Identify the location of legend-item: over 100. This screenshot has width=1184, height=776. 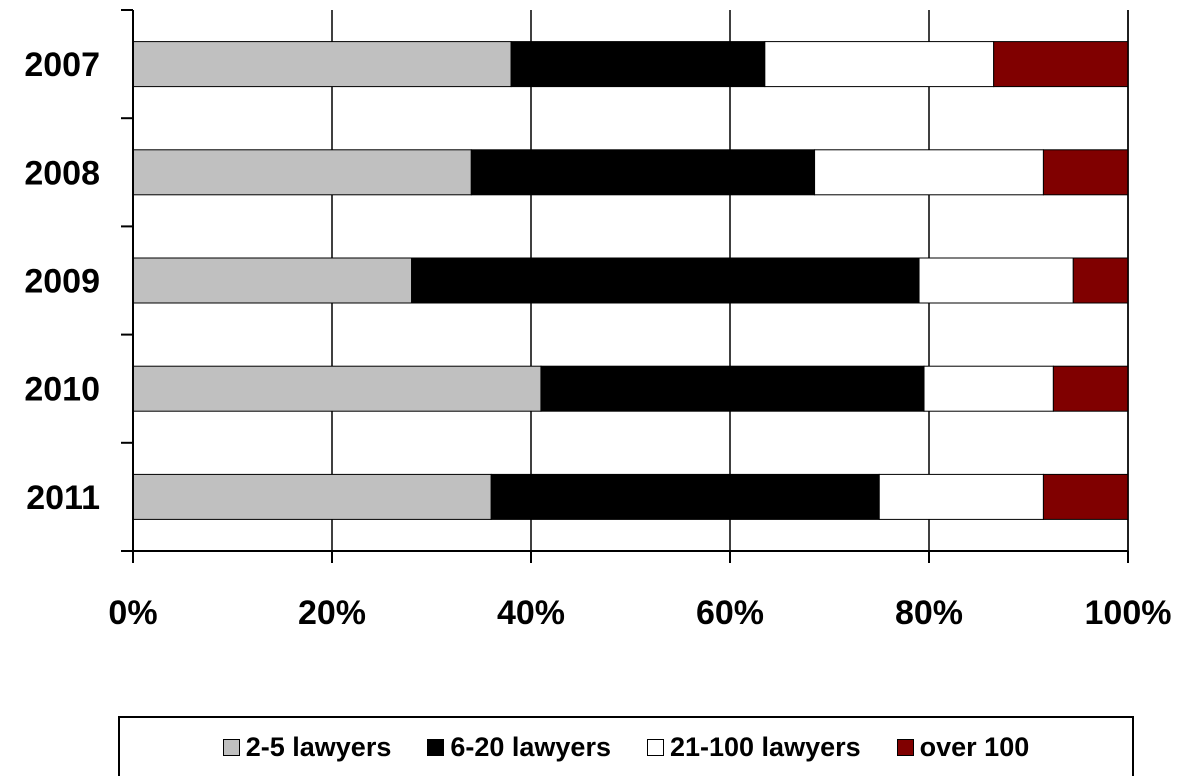
(963, 747).